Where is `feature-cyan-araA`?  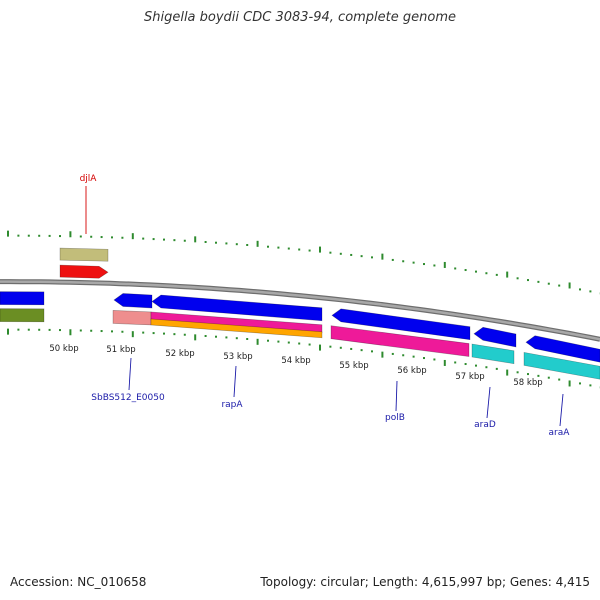 feature-cyan-araA is located at coordinates (561, 366).